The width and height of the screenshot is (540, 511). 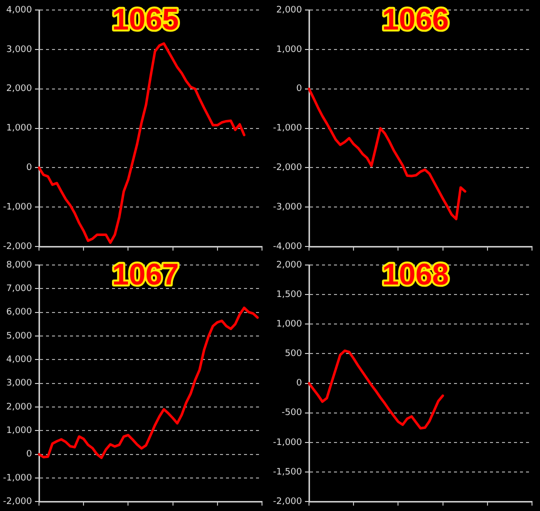 I want to click on chart-title: 1066, so click(x=415, y=19).